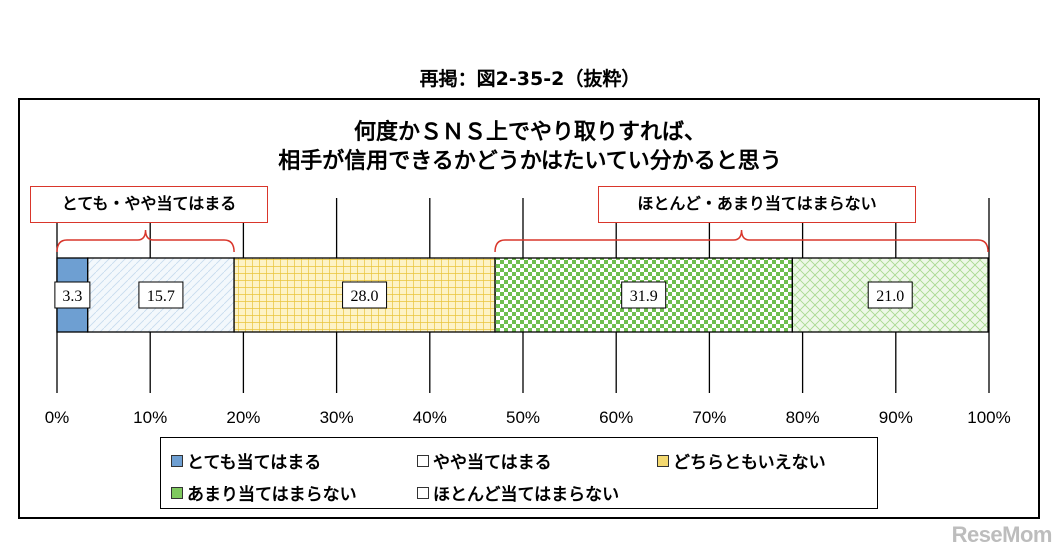 This screenshot has height=552, width=1060. I want to click on tick-label: 10%, so click(150, 417).